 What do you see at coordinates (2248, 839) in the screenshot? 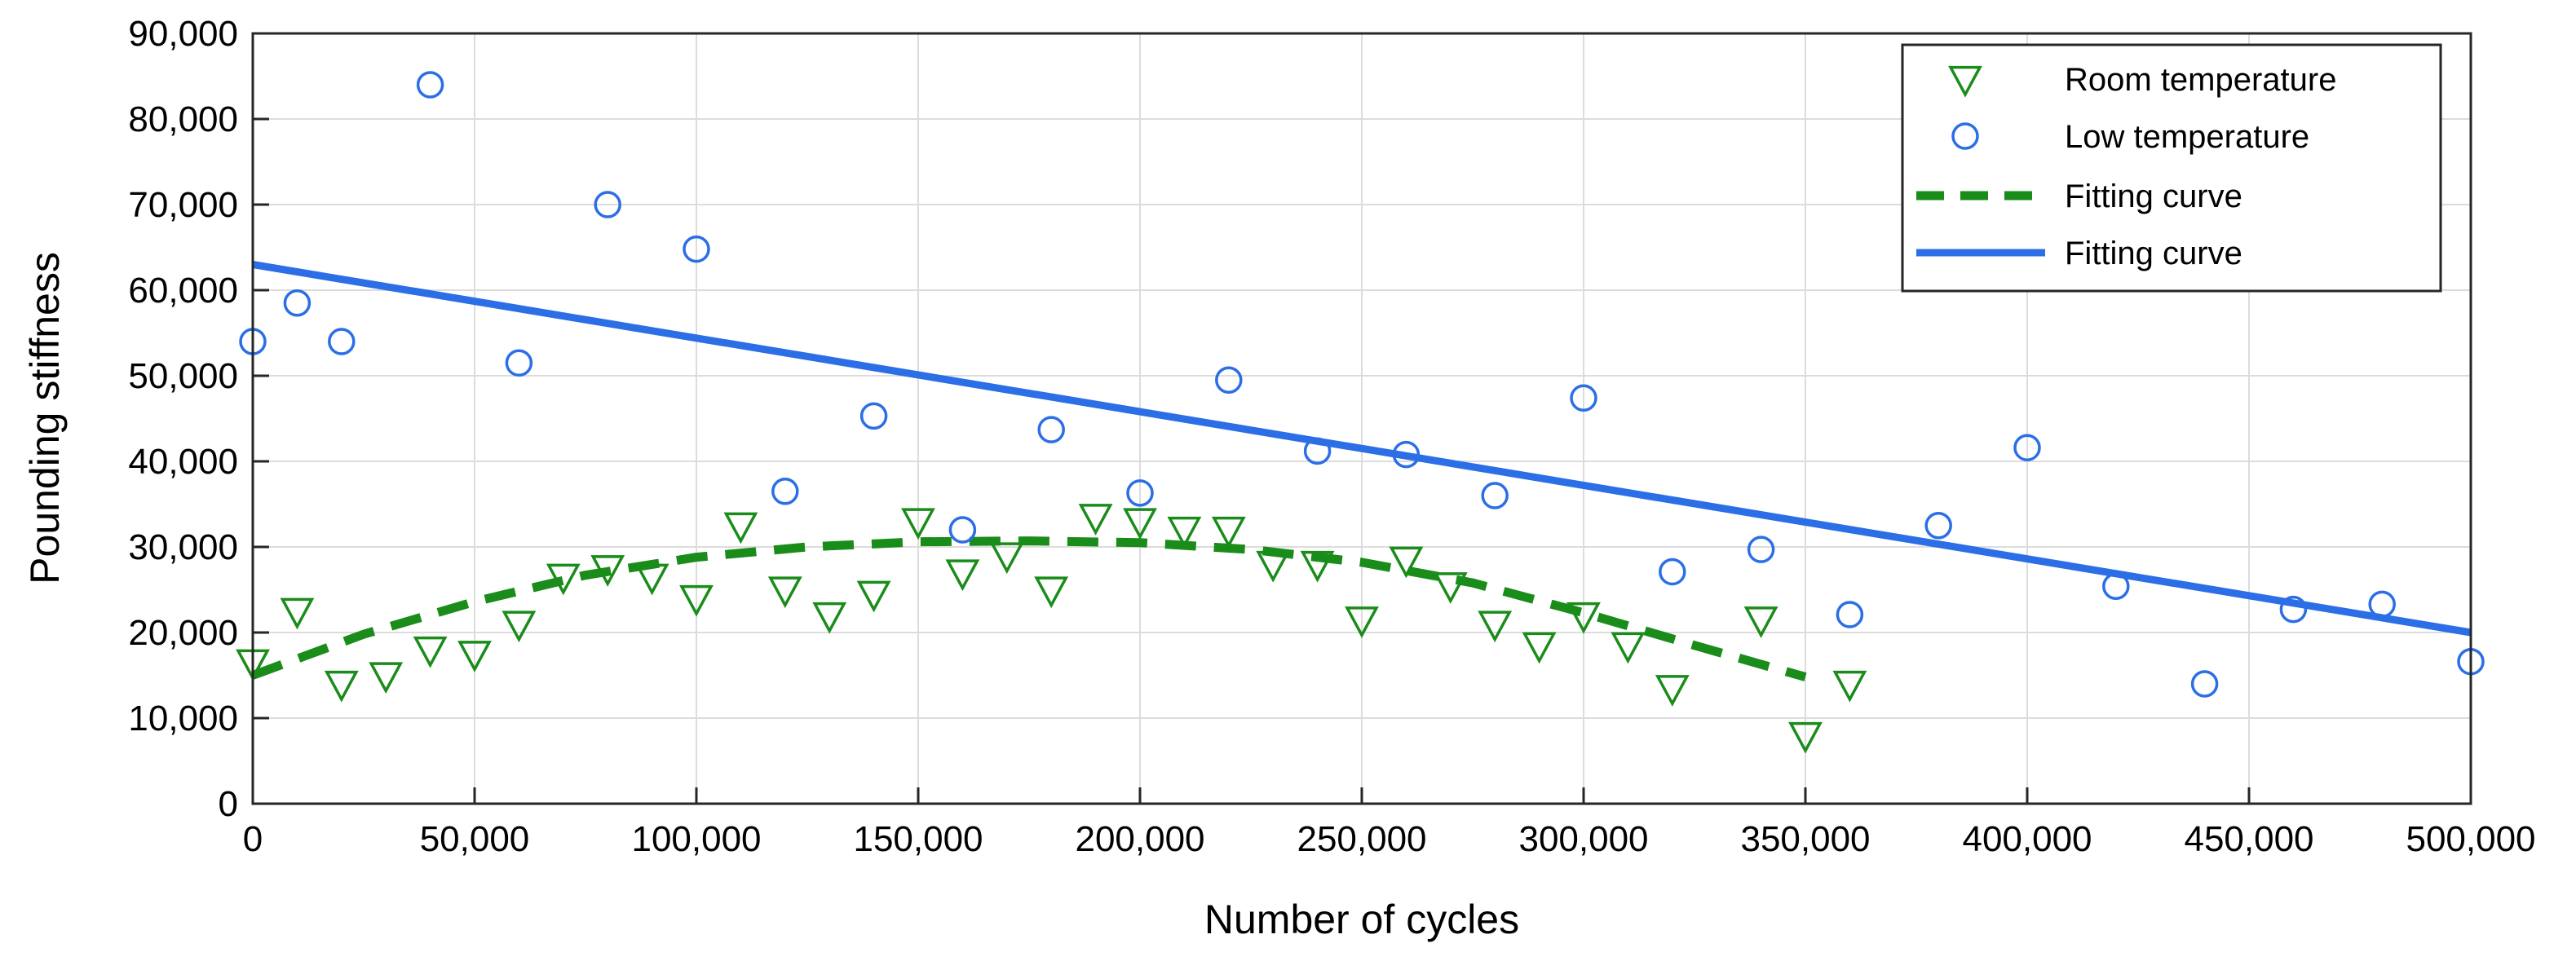
I see `x-tick-label: 450,000` at bounding box center [2248, 839].